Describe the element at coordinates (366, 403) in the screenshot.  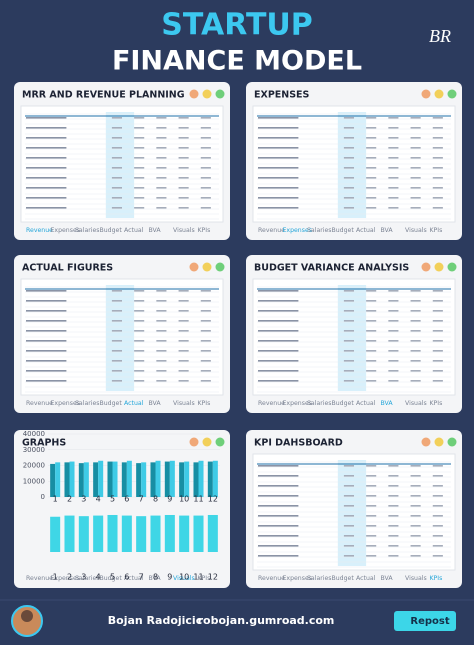
I see `sheet-tab: Actual` at that location.